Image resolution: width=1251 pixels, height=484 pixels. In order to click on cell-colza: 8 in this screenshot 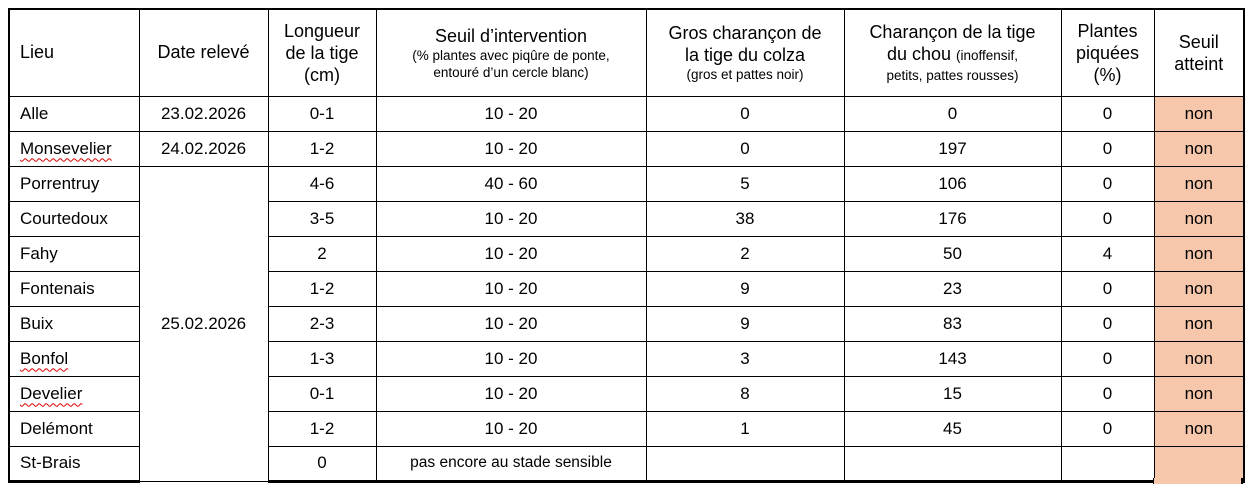, I will do `click(745, 393)`.